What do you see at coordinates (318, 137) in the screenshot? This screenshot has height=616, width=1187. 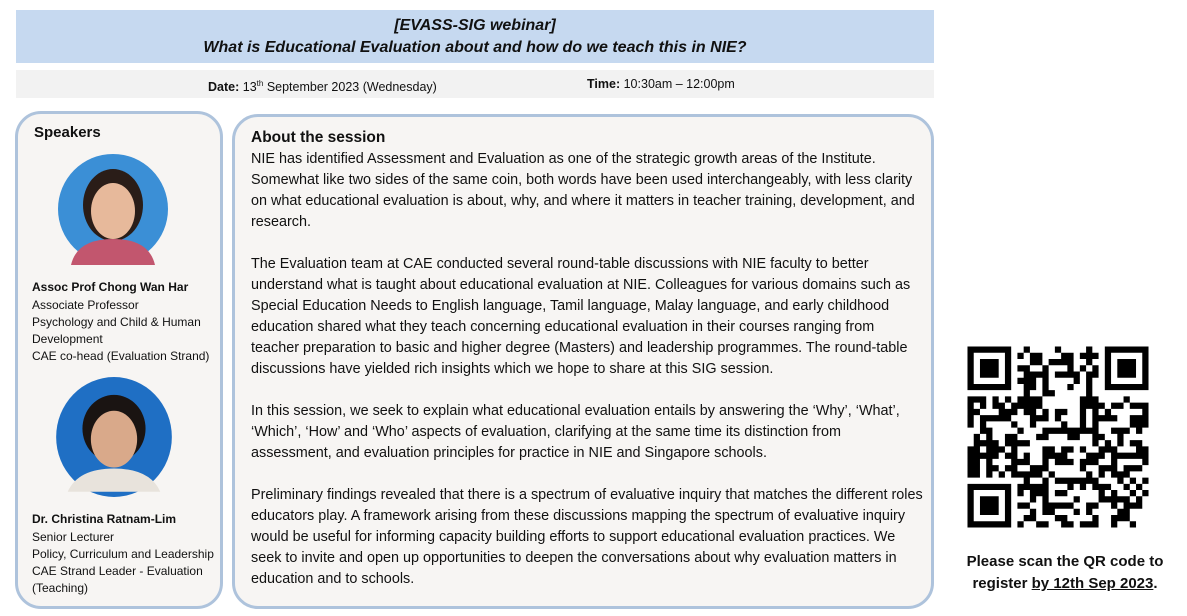 I see `session-title: About the session` at bounding box center [318, 137].